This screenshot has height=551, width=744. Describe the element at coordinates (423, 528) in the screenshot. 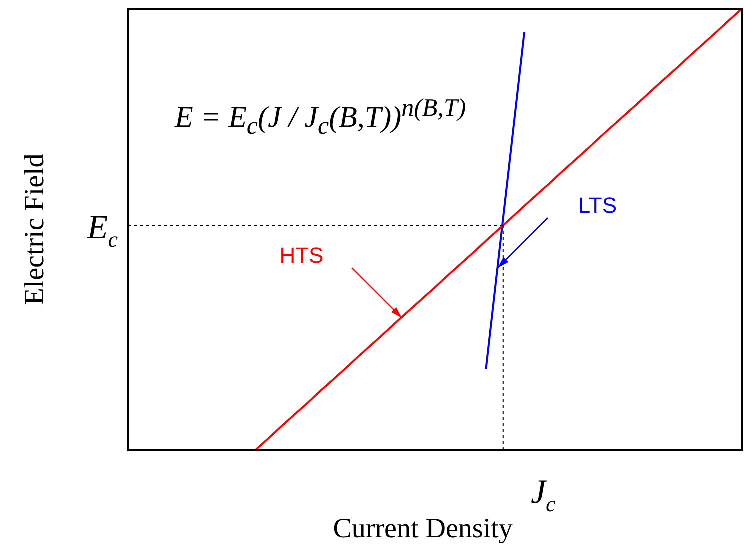

I see `x-axis-title: Current Density` at that location.